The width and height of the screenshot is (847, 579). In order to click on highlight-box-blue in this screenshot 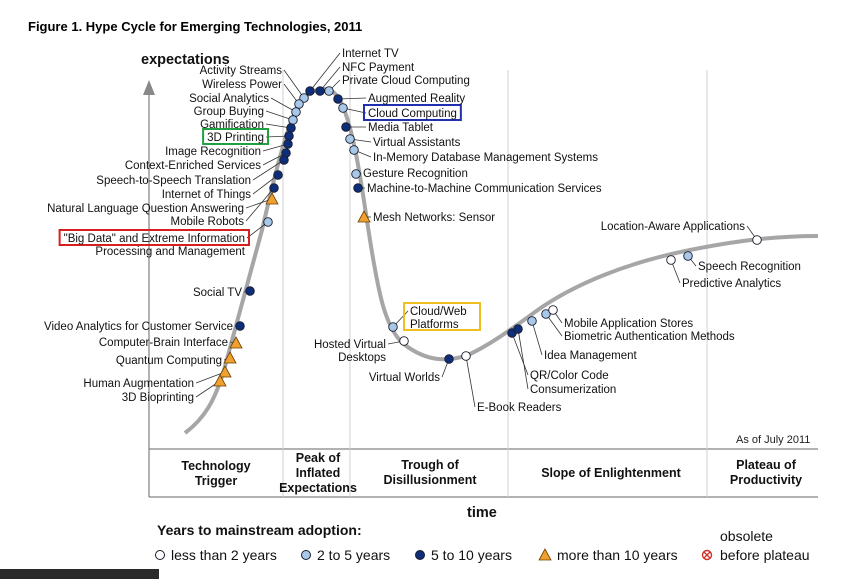, I will do `click(412, 112)`.